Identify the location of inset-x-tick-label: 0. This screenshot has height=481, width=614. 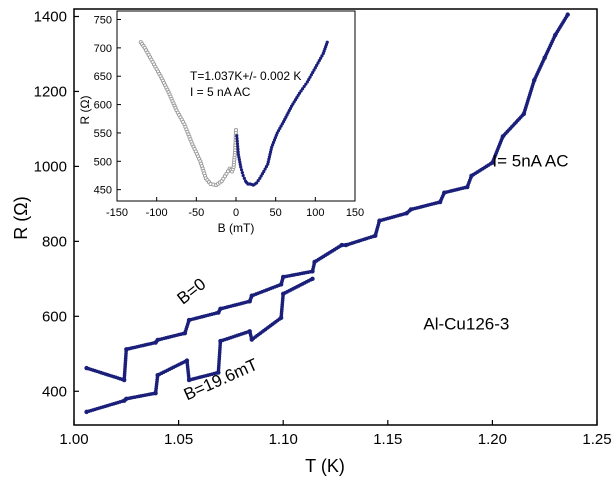
(236, 213).